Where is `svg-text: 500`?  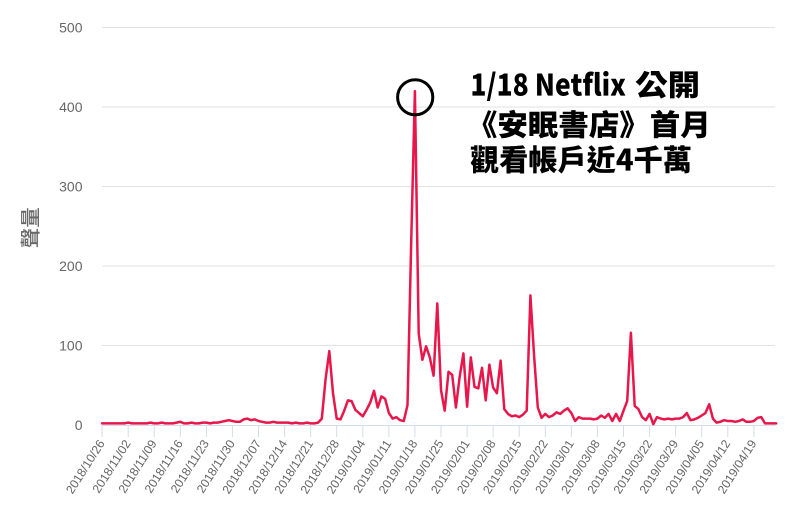
svg-text: 500 is located at coordinates (71, 27).